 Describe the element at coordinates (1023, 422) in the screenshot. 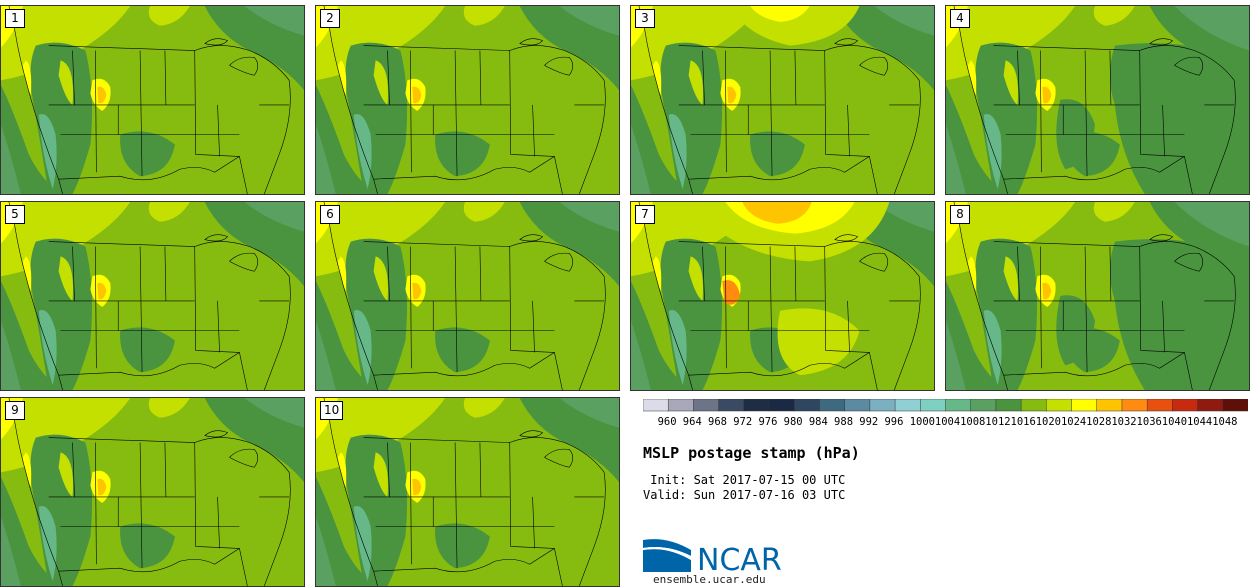

I see `colorbar-tick-label: 1016` at that location.